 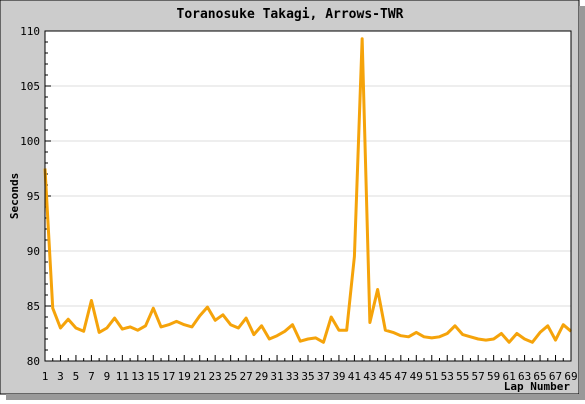 I want to click on x-tick-label: 63, so click(x=524, y=376).